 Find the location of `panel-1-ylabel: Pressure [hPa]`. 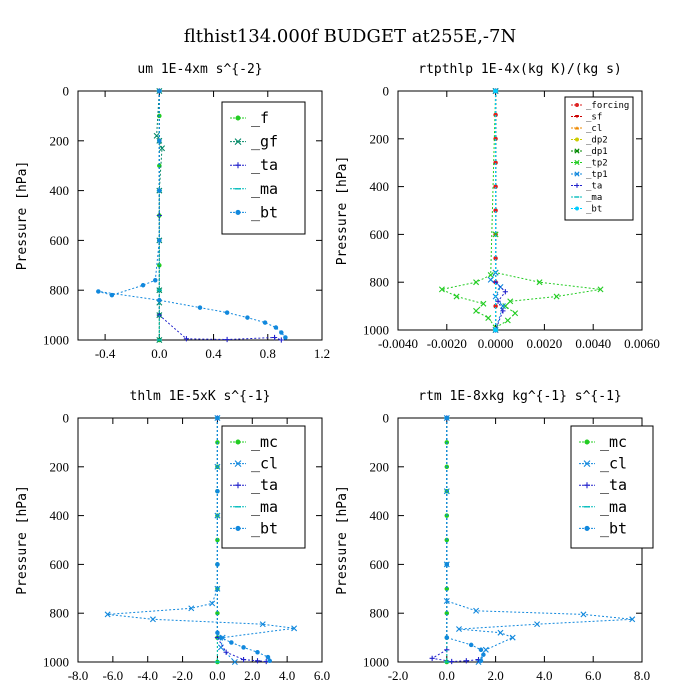

panel-1-ylabel: Pressure [hPa] is located at coordinates (22, 216).